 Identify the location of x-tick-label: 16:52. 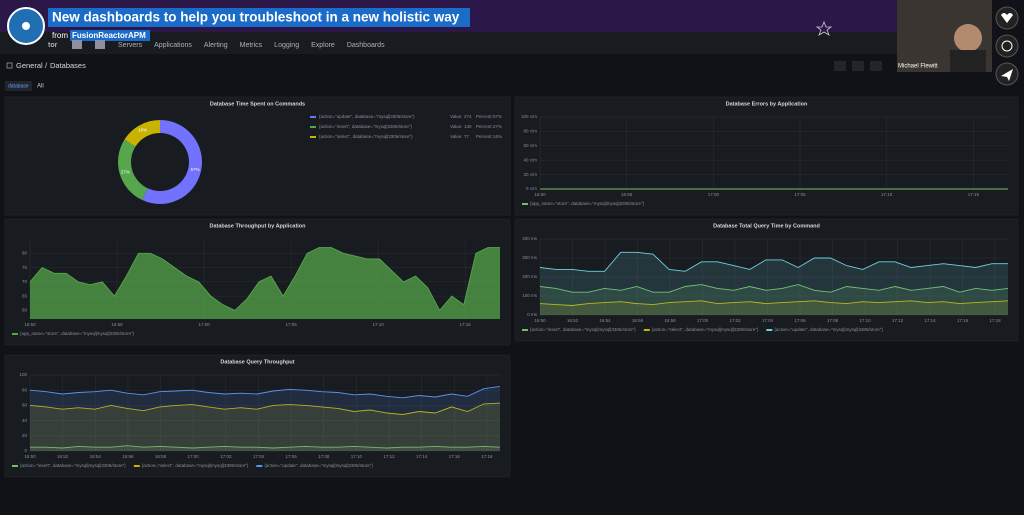
(63, 456).